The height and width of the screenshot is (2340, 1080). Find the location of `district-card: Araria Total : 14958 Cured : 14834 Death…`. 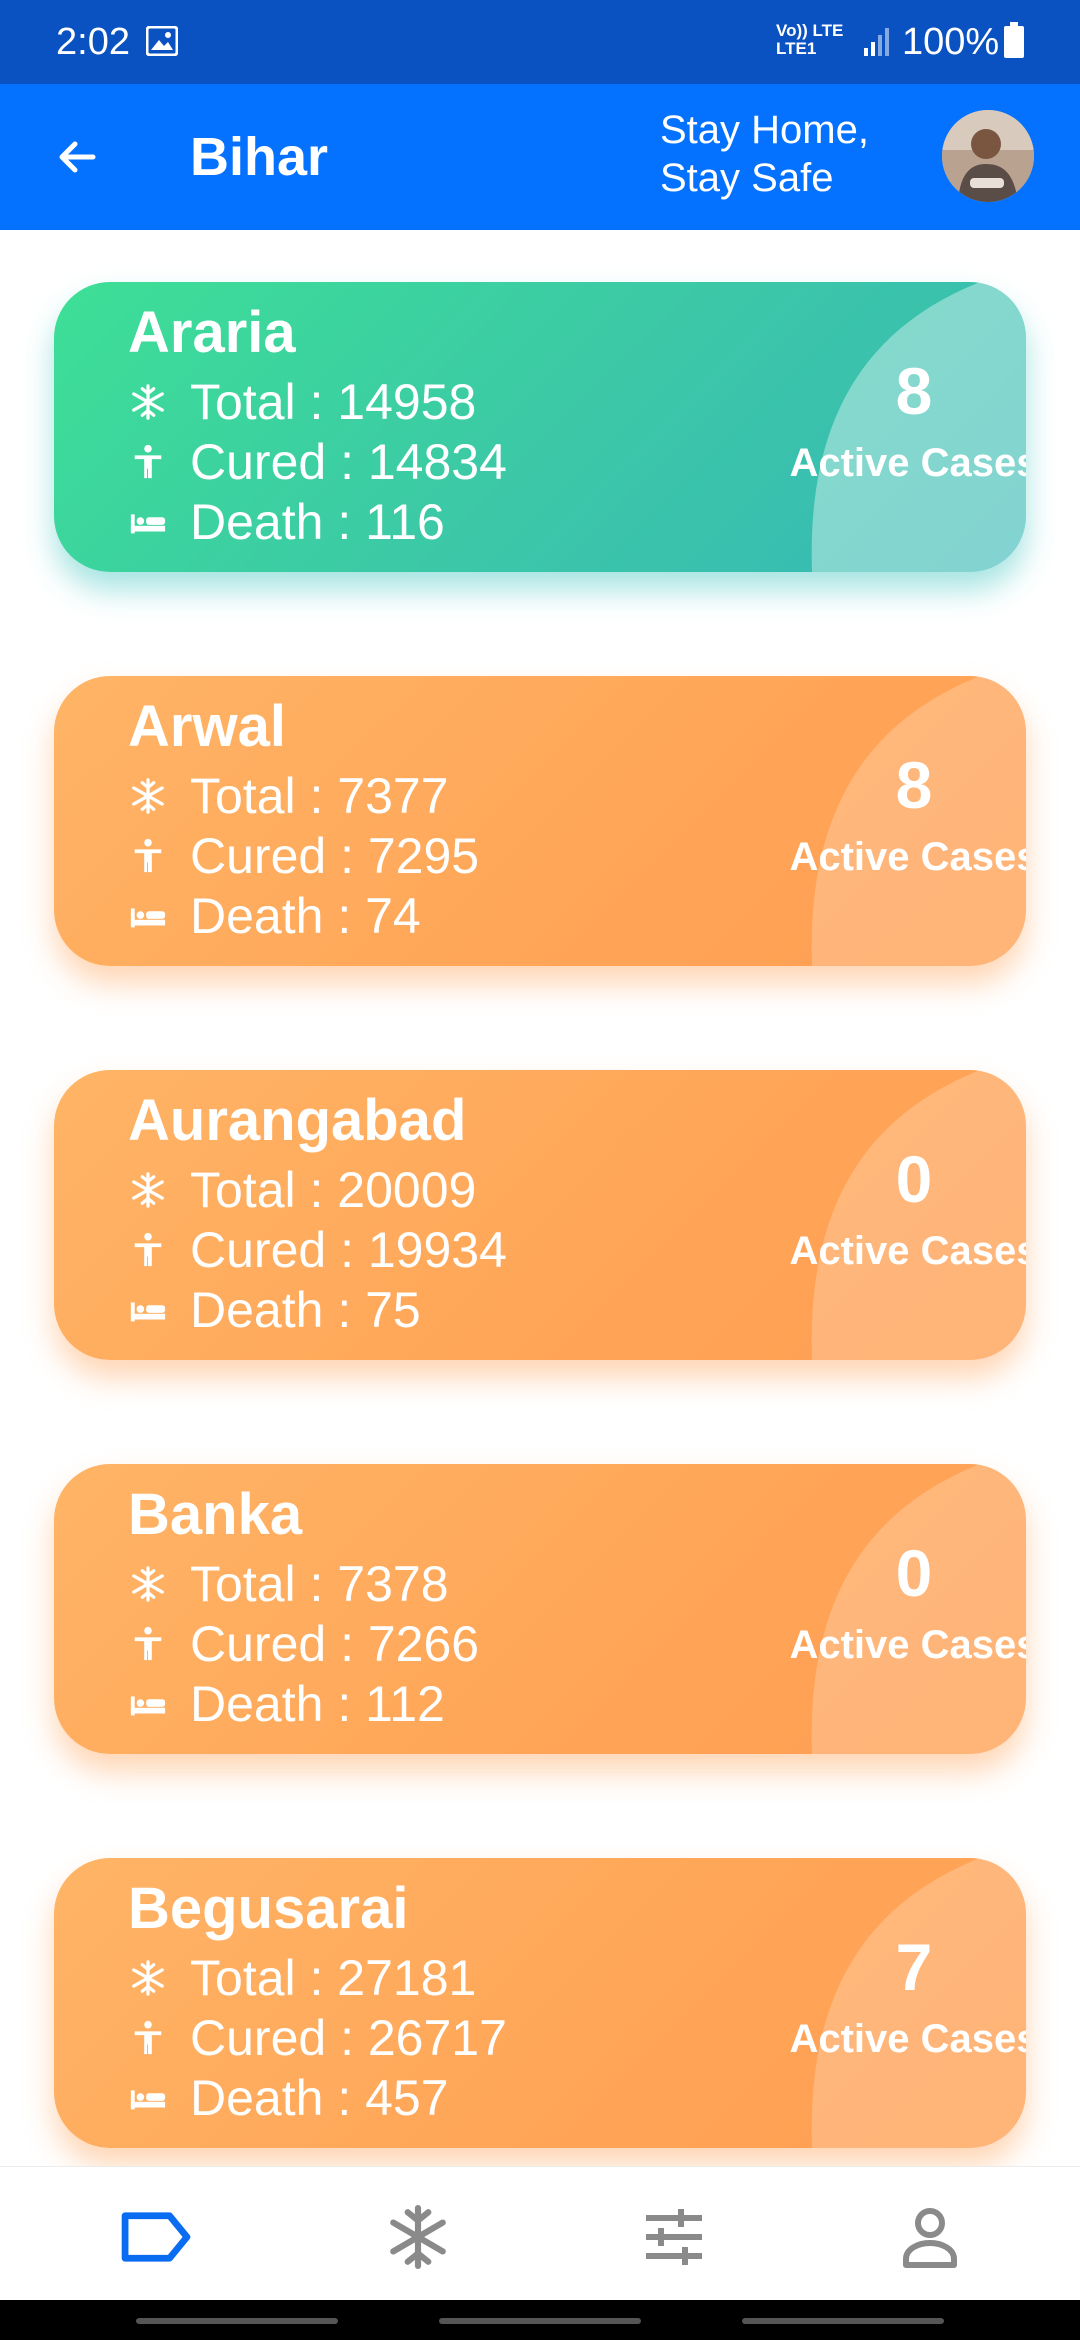

district-card: Araria Total : 14958 Cured : 14834 Death… is located at coordinates (540, 427).